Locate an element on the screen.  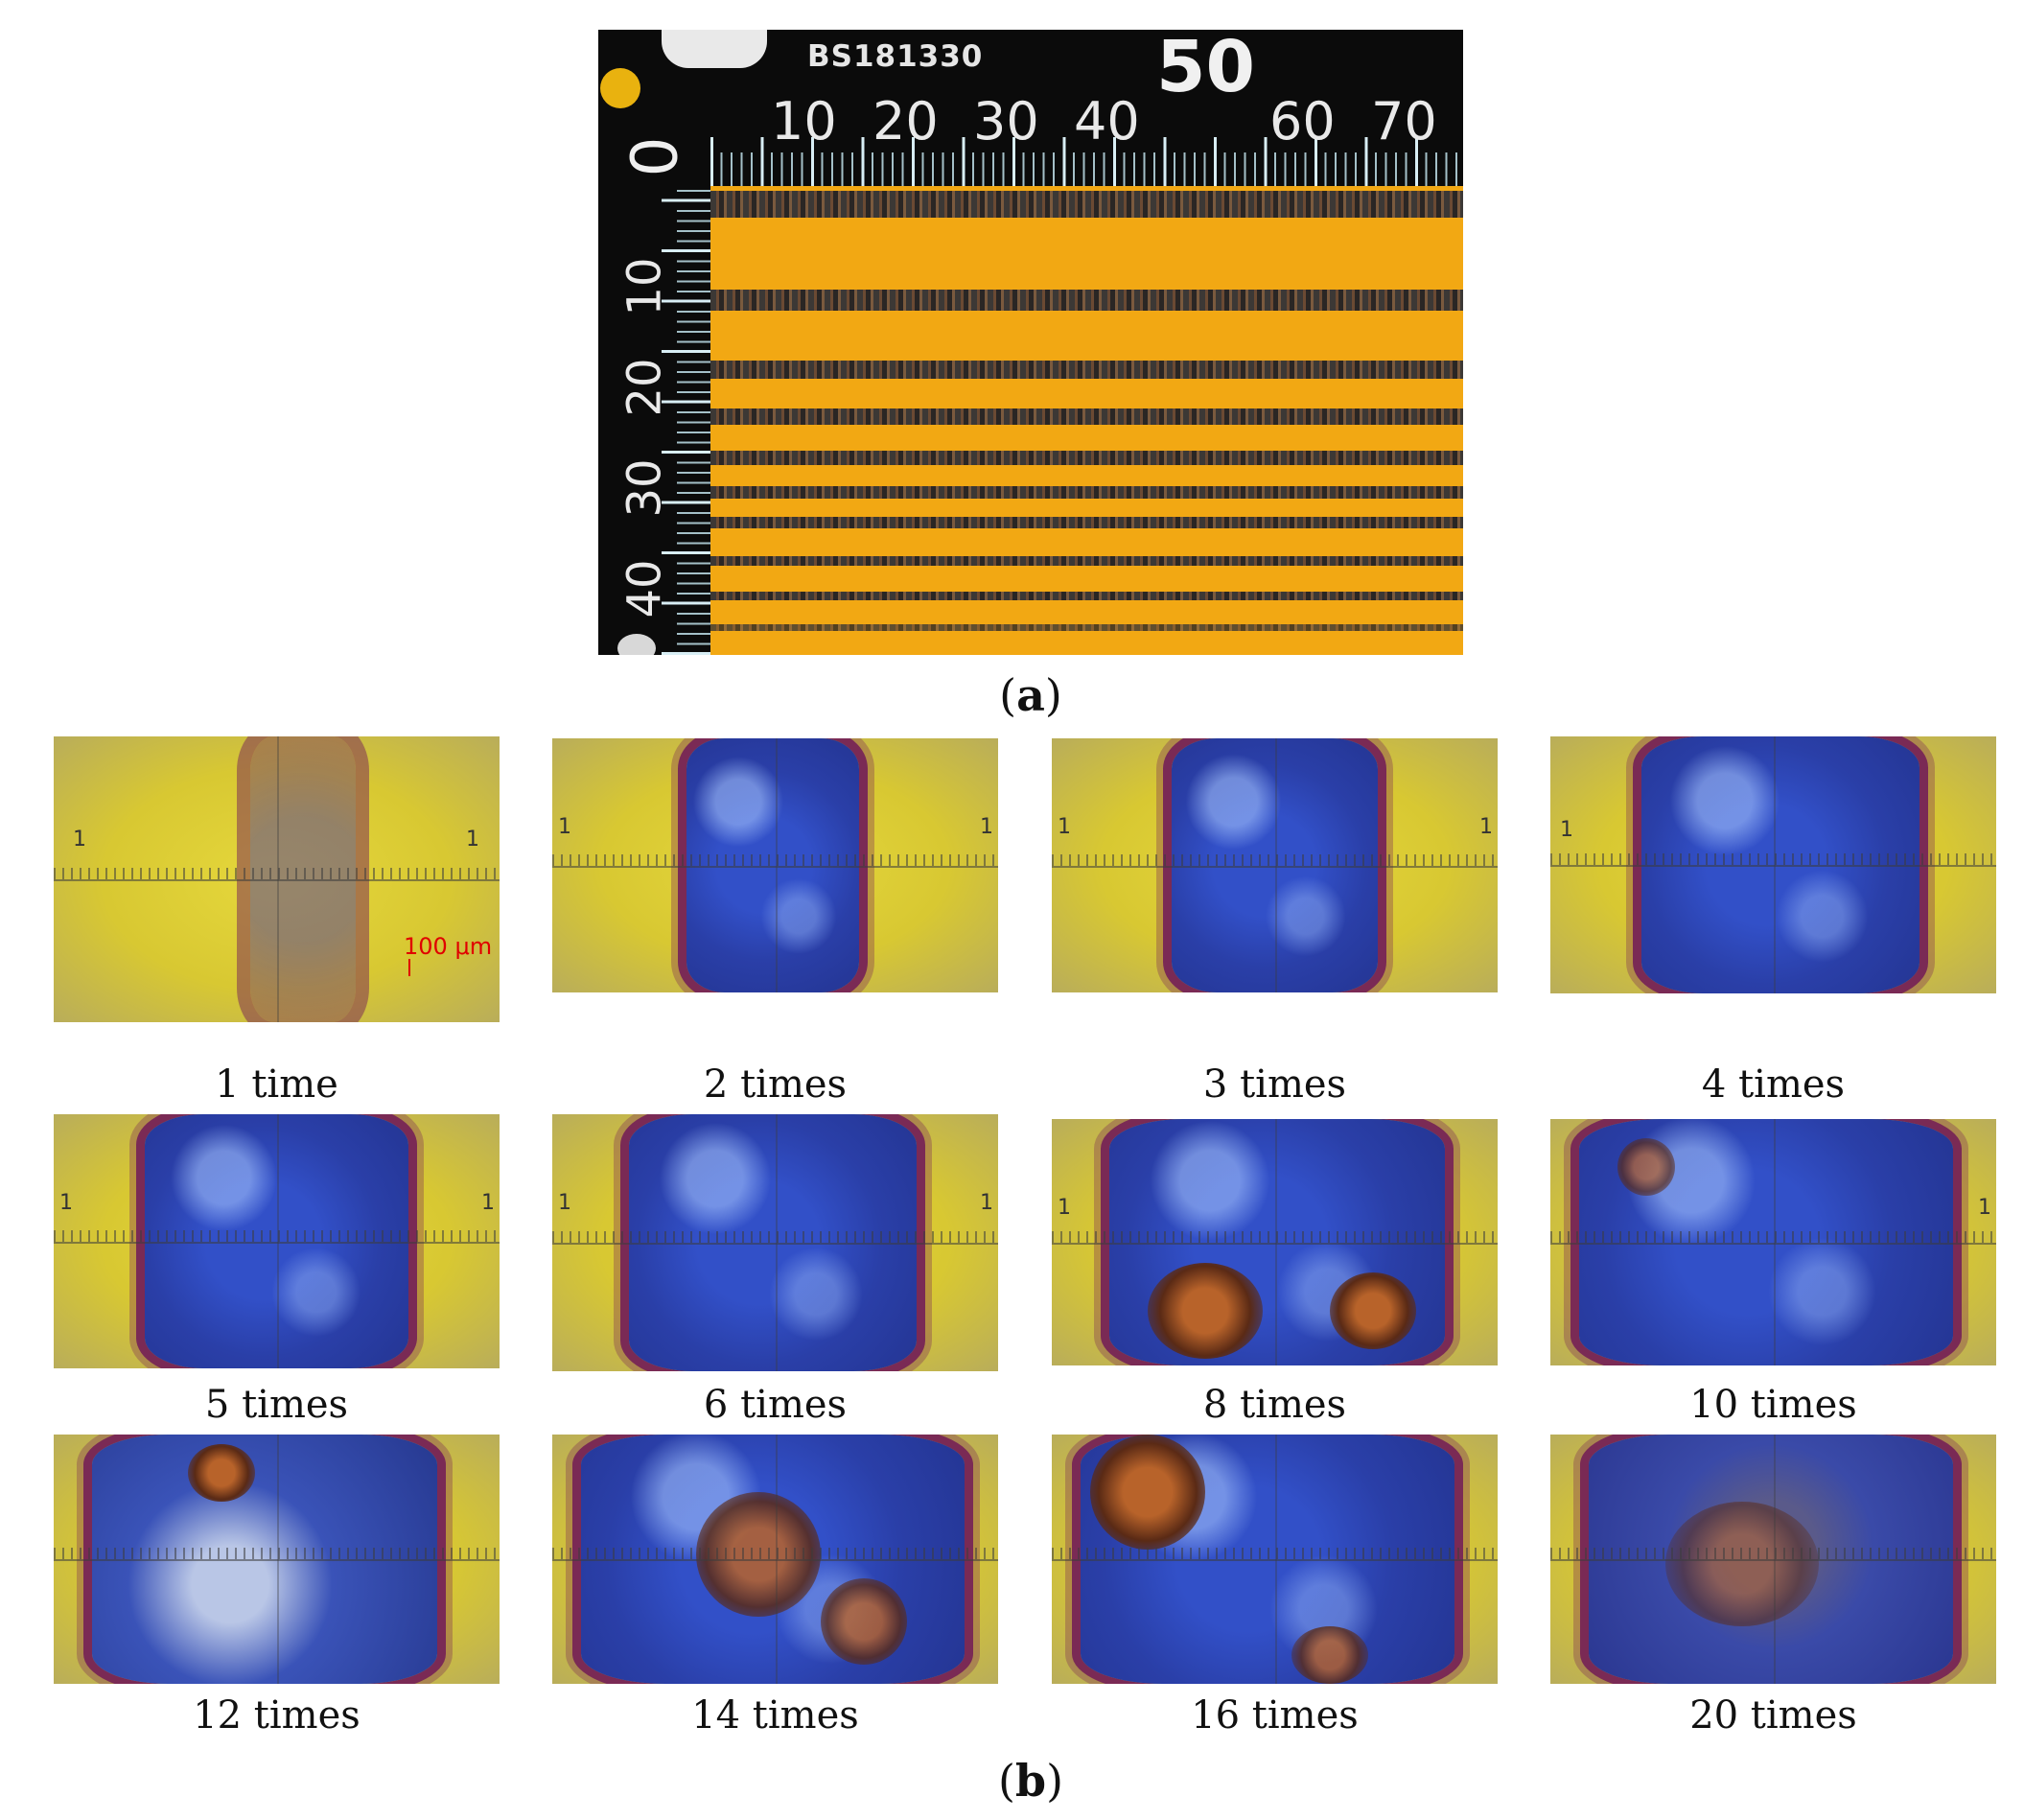
caption-a: (a) is located at coordinates (1030, 695).